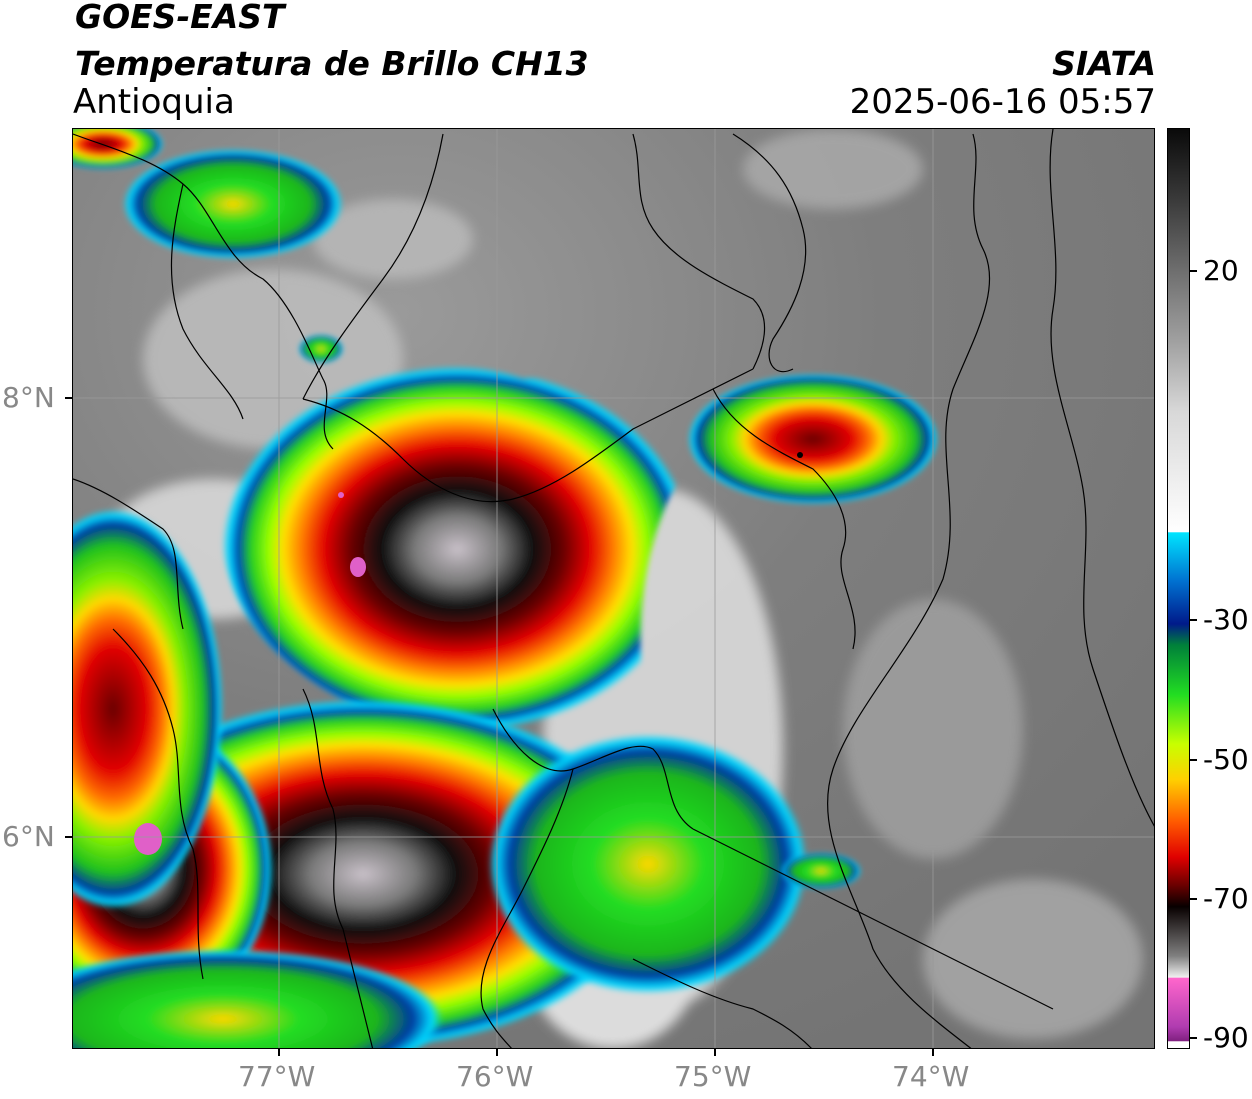 The image size is (1252, 1099). I want to click on lon-tick-label-75: 75°W, so click(713, 1076).